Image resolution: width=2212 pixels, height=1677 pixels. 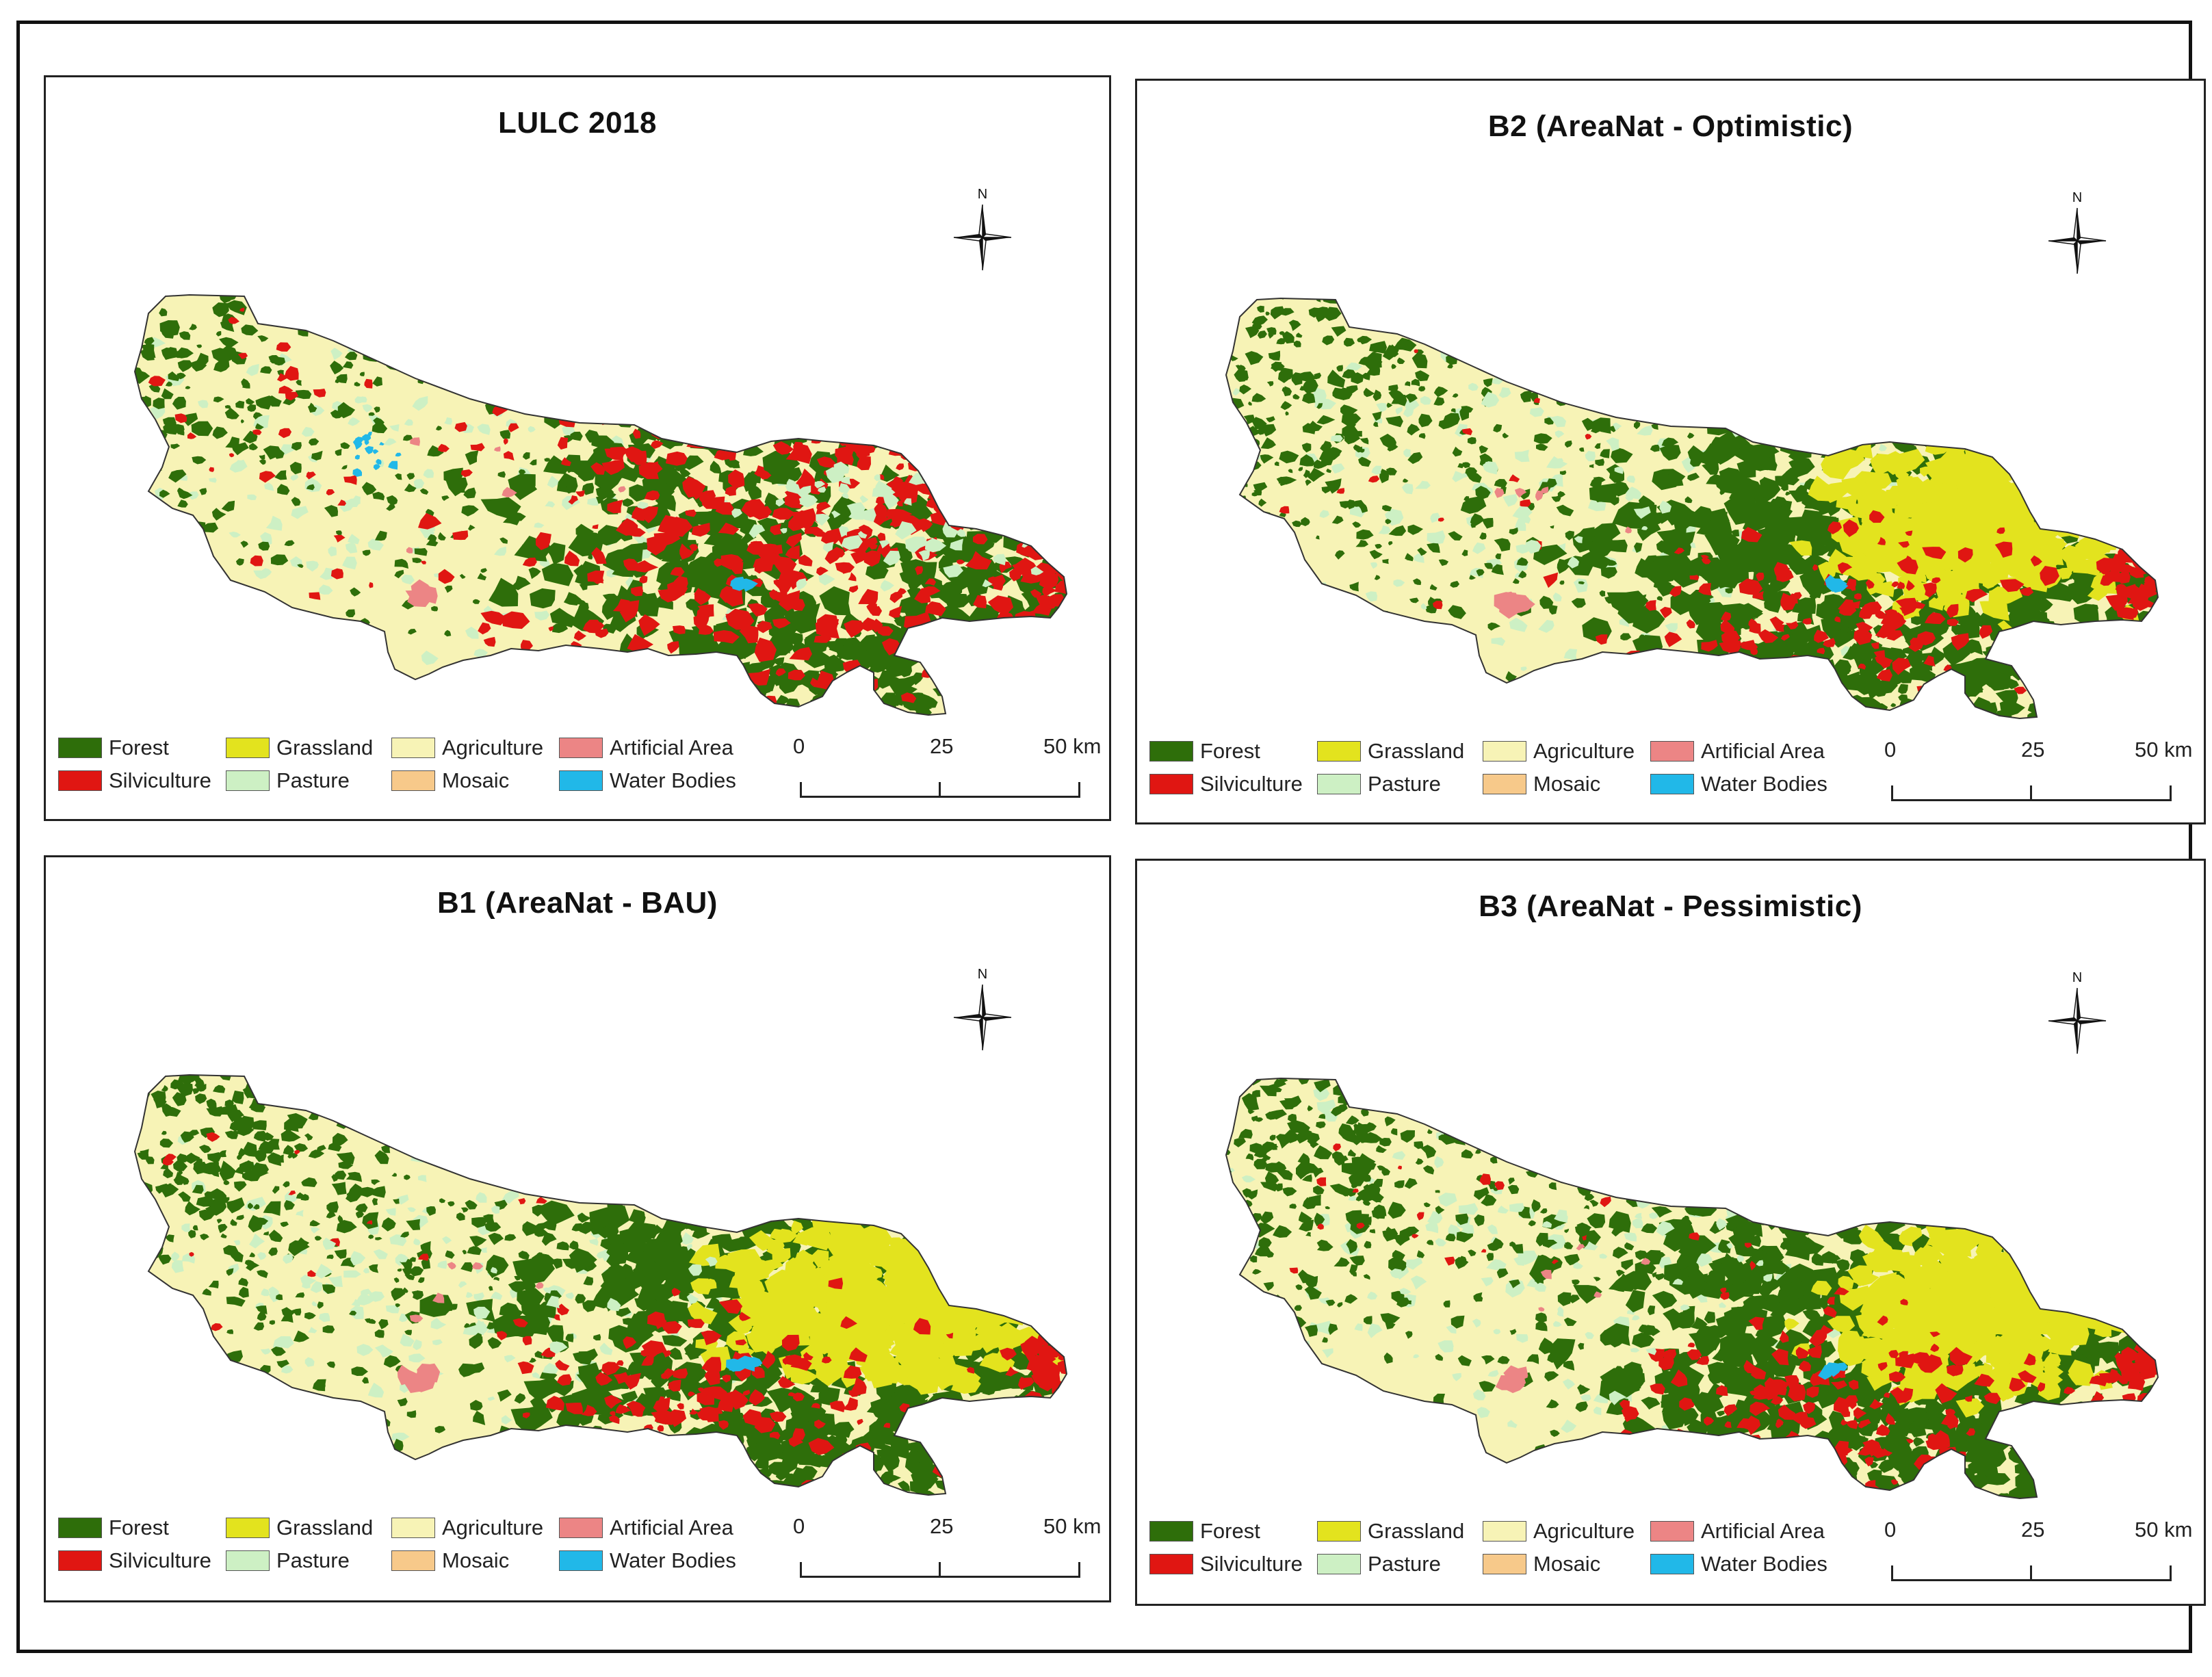 I want to click on panel-title: B2 (AreaNat - Optimistic), so click(x=1670, y=126).